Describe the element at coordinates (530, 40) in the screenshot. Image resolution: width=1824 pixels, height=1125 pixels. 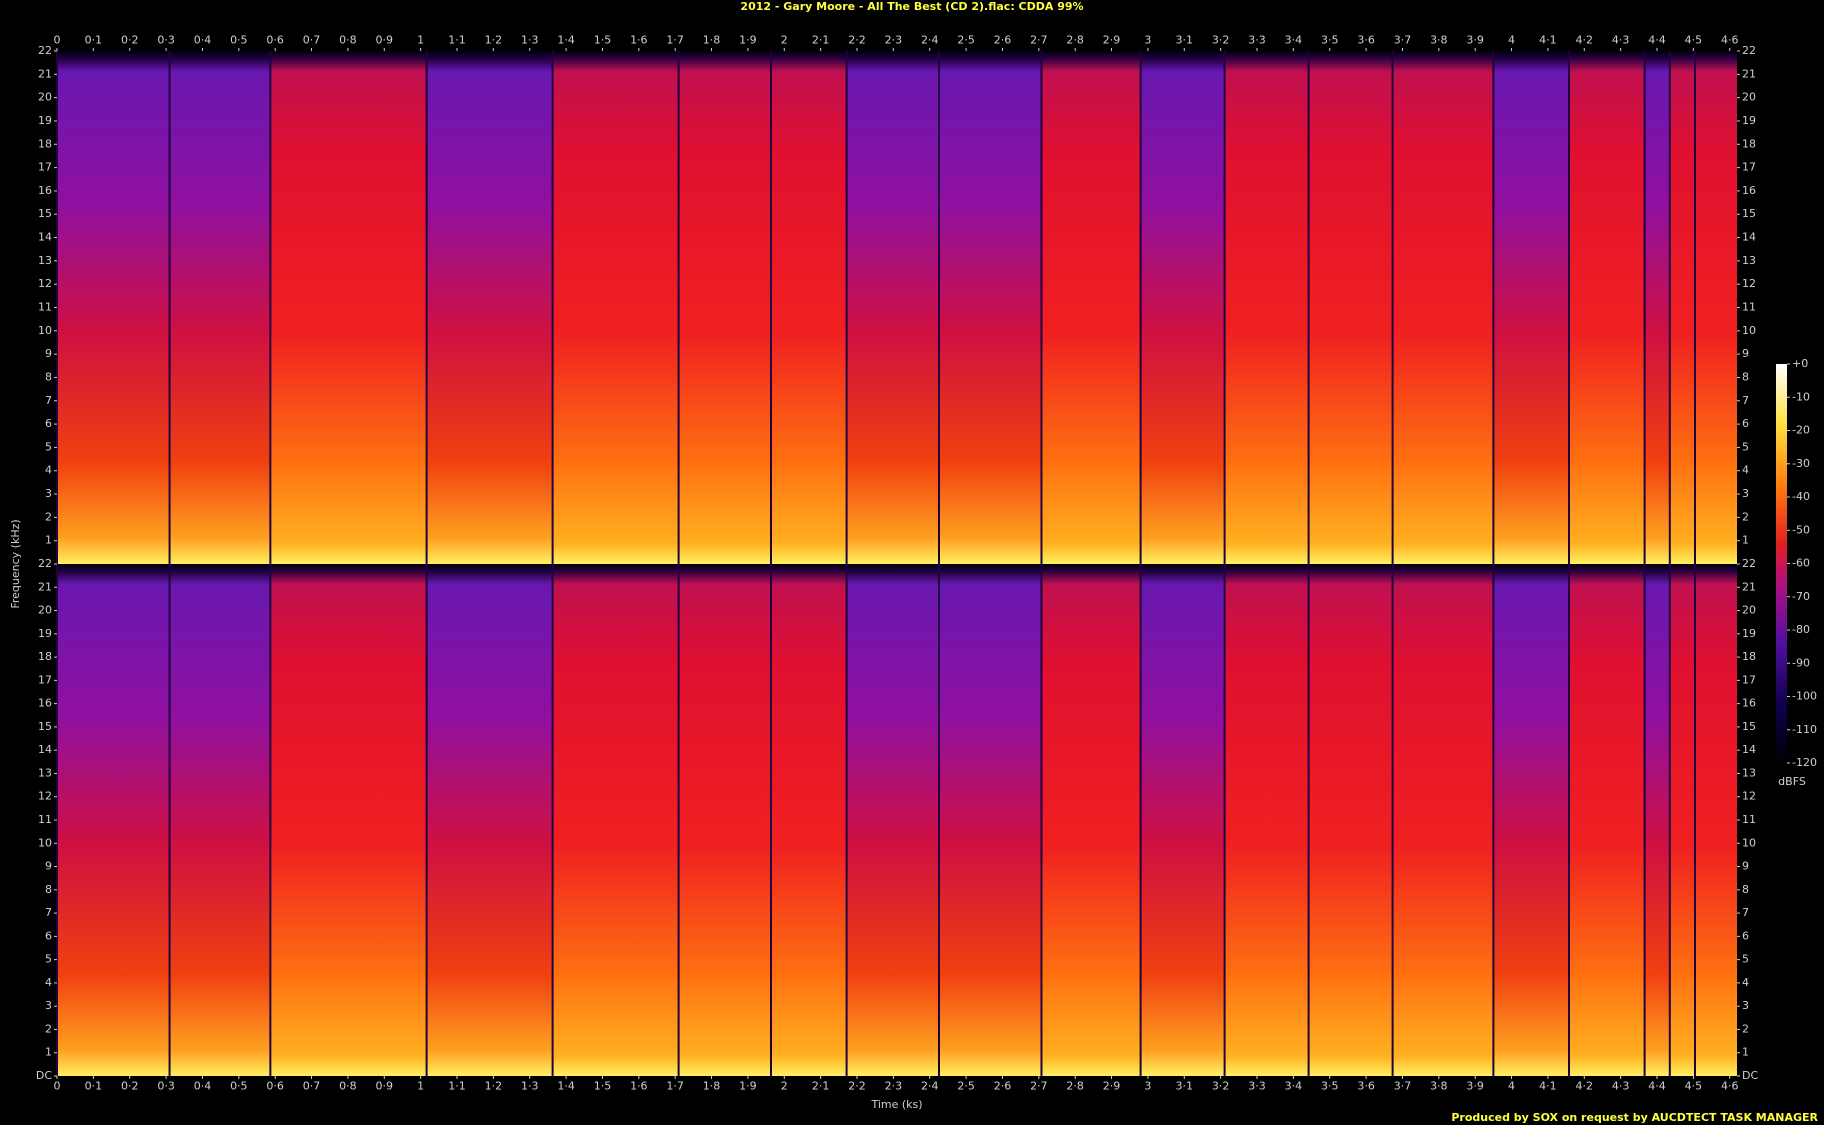
I see `x-tick-label: 1·3` at that location.